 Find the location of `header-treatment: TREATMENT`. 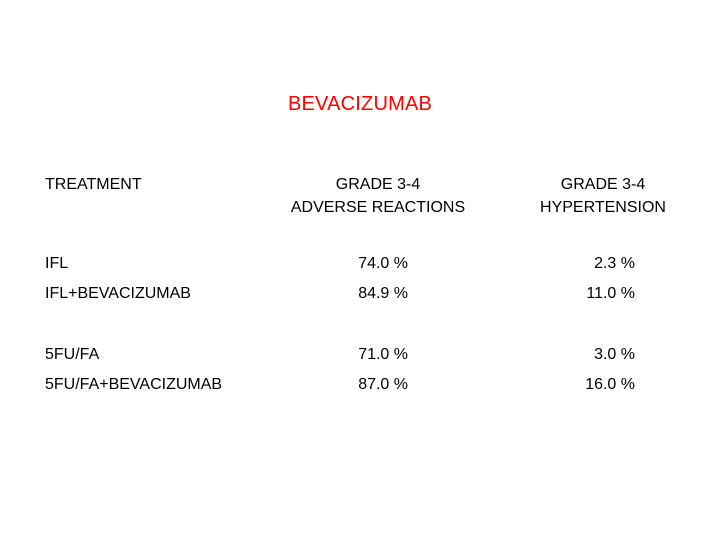

header-treatment: TREATMENT is located at coordinates (93, 184).